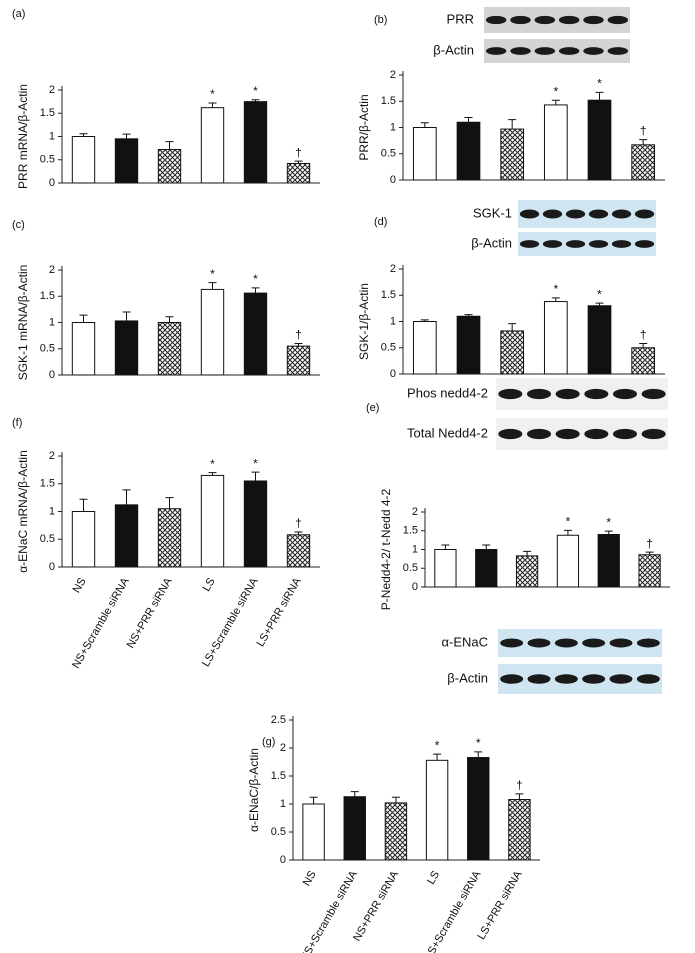 The image size is (695, 953). I want to click on blot-label: α-ENaC, so click(464, 641).